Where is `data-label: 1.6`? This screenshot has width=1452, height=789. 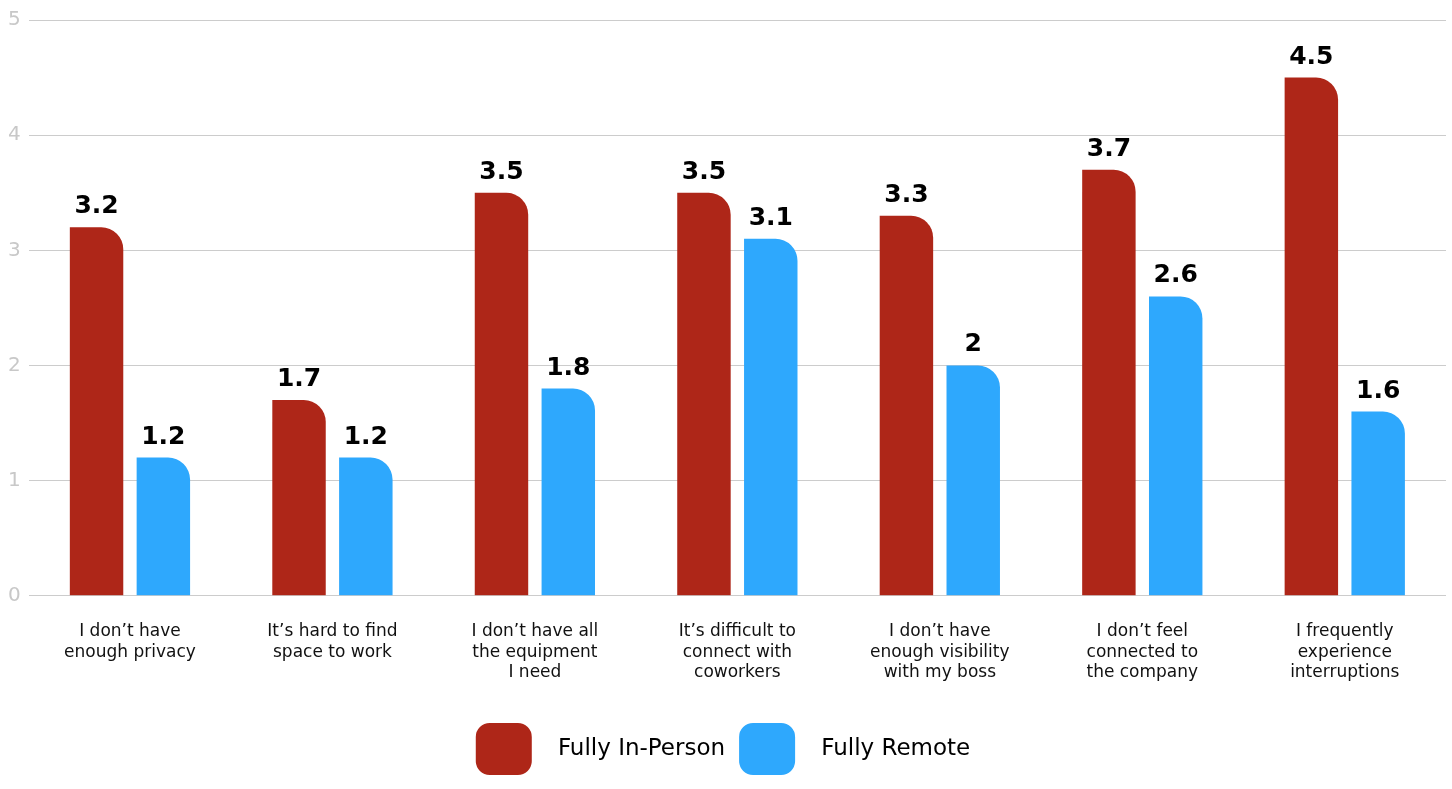
data-label: 1.6 is located at coordinates (1378, 389).